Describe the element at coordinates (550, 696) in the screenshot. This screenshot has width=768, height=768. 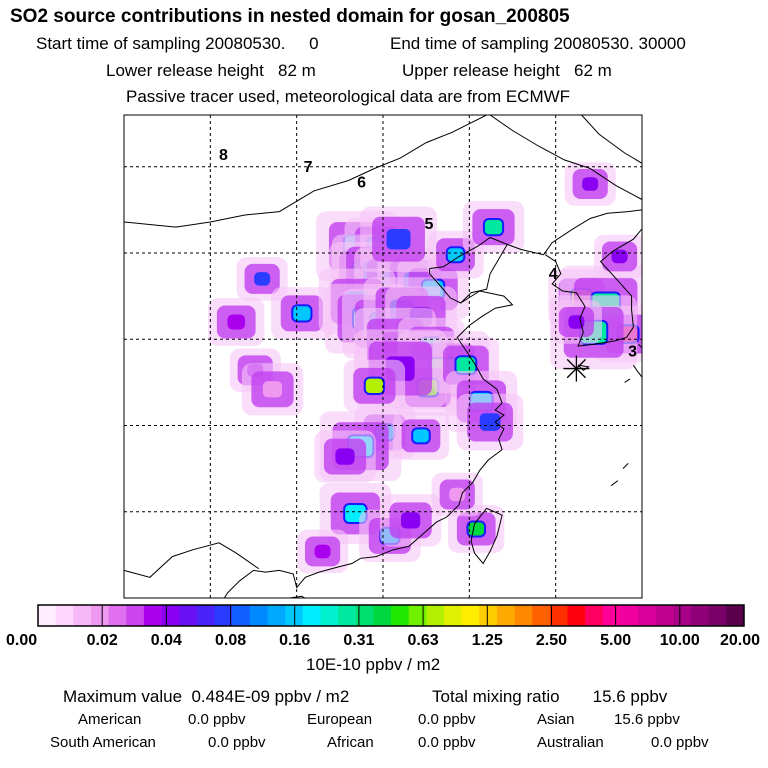
I see `total-mixing-ratio: Total mixing ratio 15.6 ppbv` at that location.